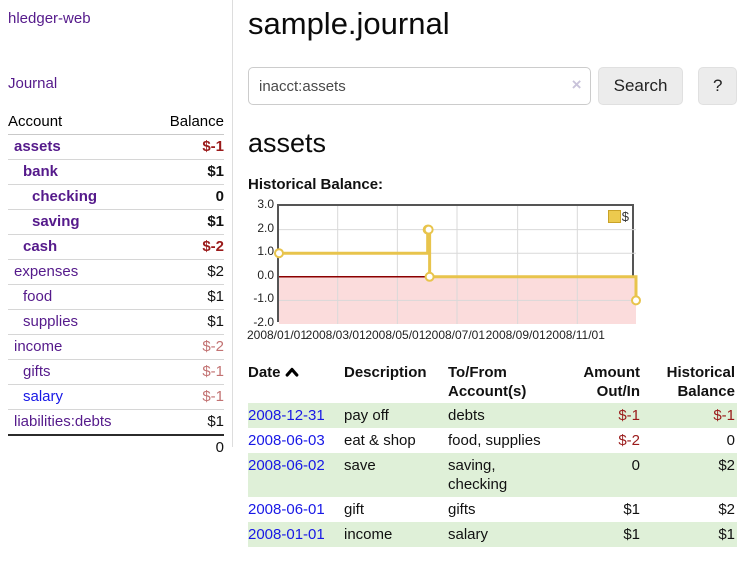 The height and width of the screenshot is (582, 742). I want to click on transaction-date-link: 2008-12-31, so click(286, 415).